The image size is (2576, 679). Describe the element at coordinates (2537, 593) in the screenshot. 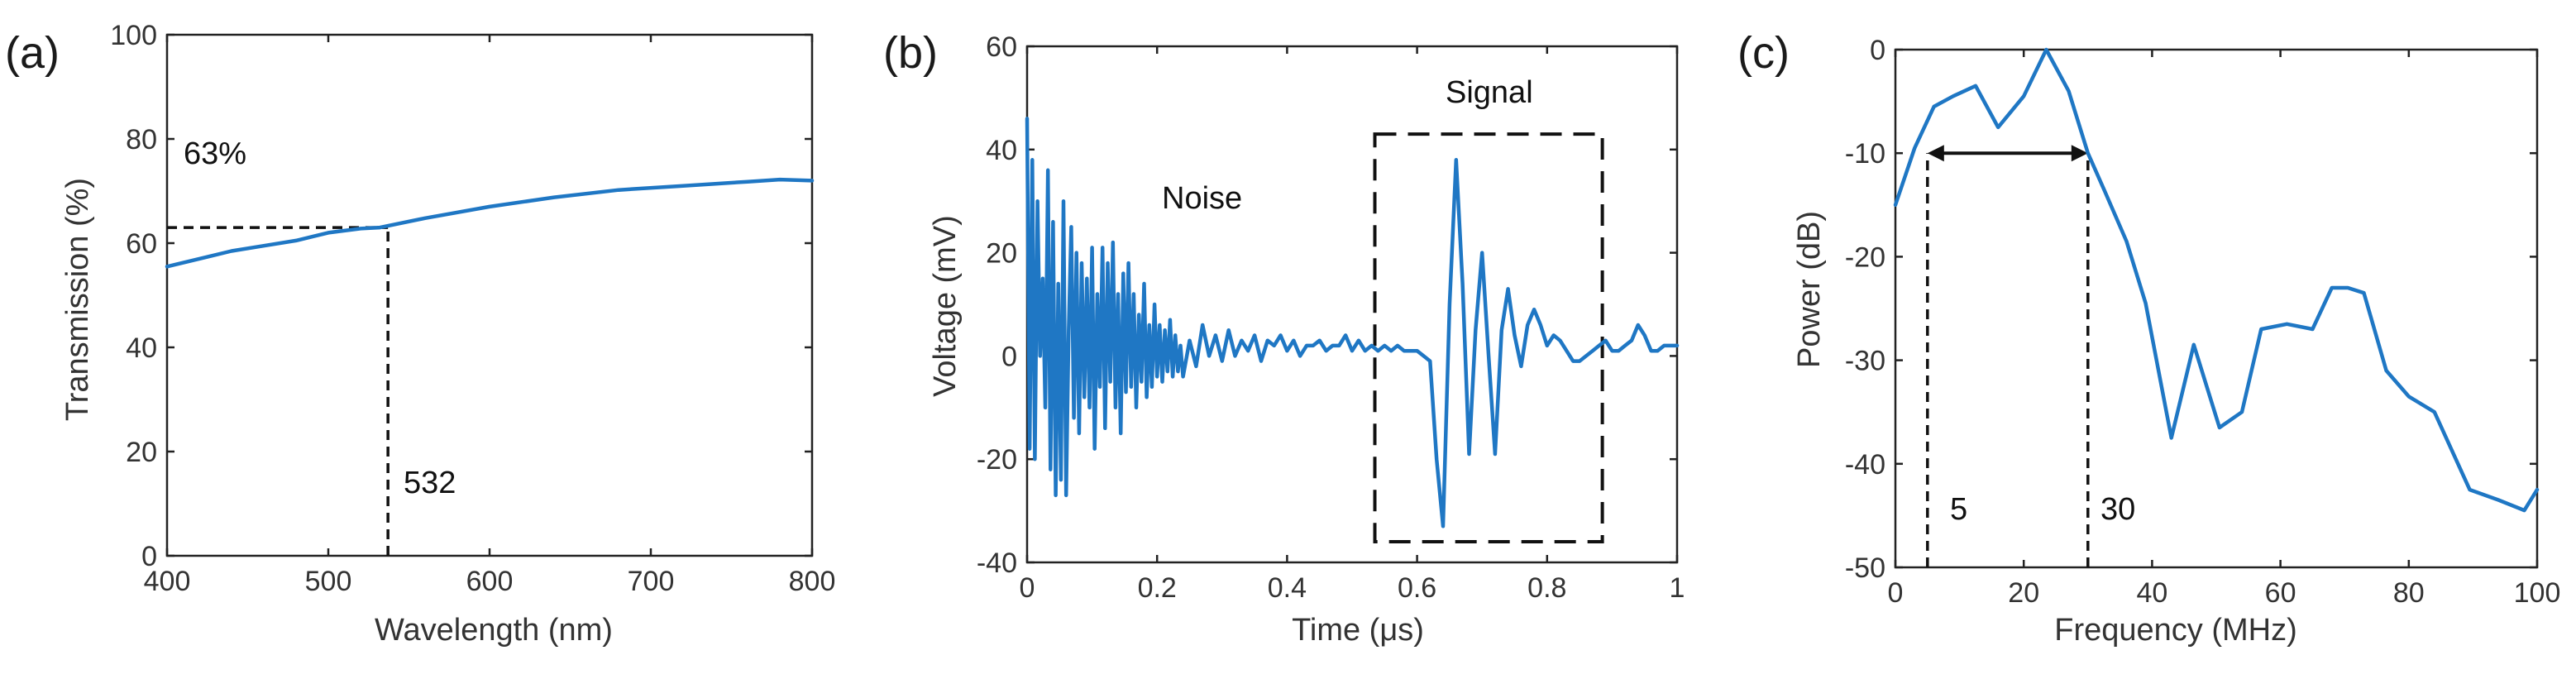

I see `panel-c-xtick-label: 100` at that location.